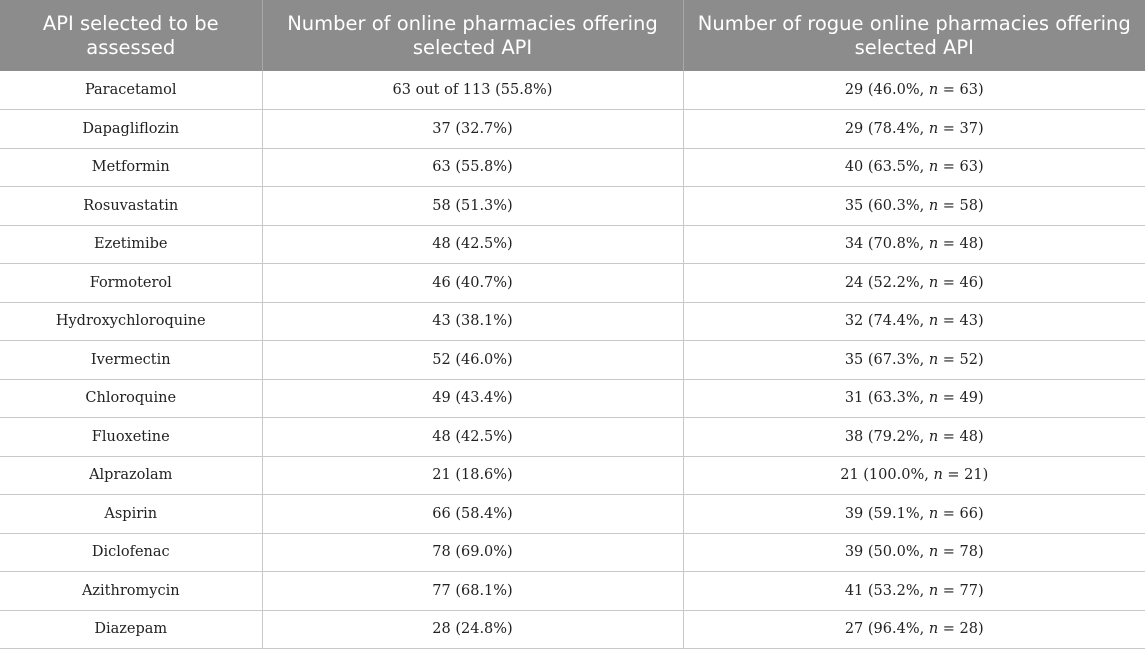 Image resolution: width=1145 pixels, height=649 pixels. I want to click on cell-rogue-count: 34 (70.8%, n = 48), so click(913, 244).